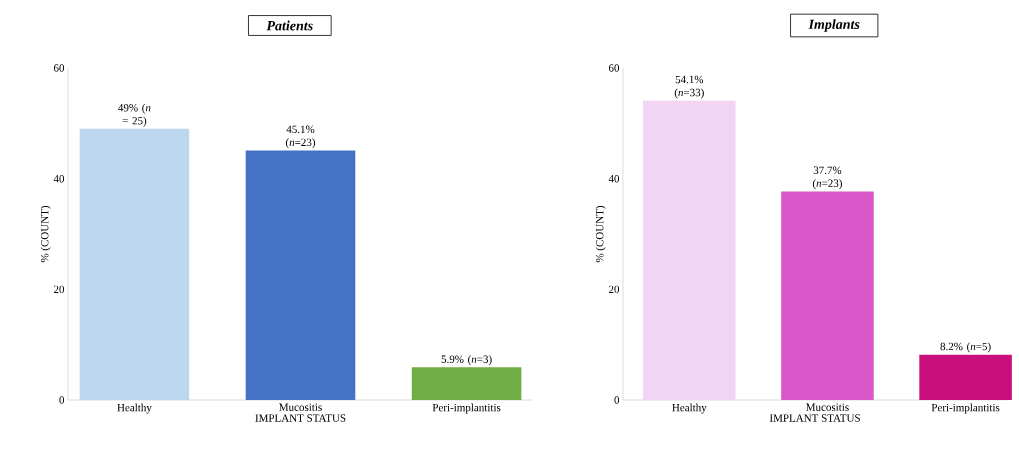  Describe the element at coordinates (134, 115) in the screenshot. I see `data-label: 49% (n = 25)` at that location.